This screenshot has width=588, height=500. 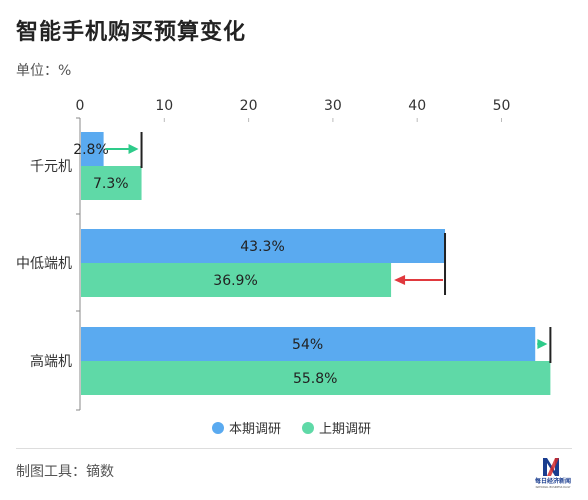 I want to click on logo-mark-icon, so click(x=551, y=467).